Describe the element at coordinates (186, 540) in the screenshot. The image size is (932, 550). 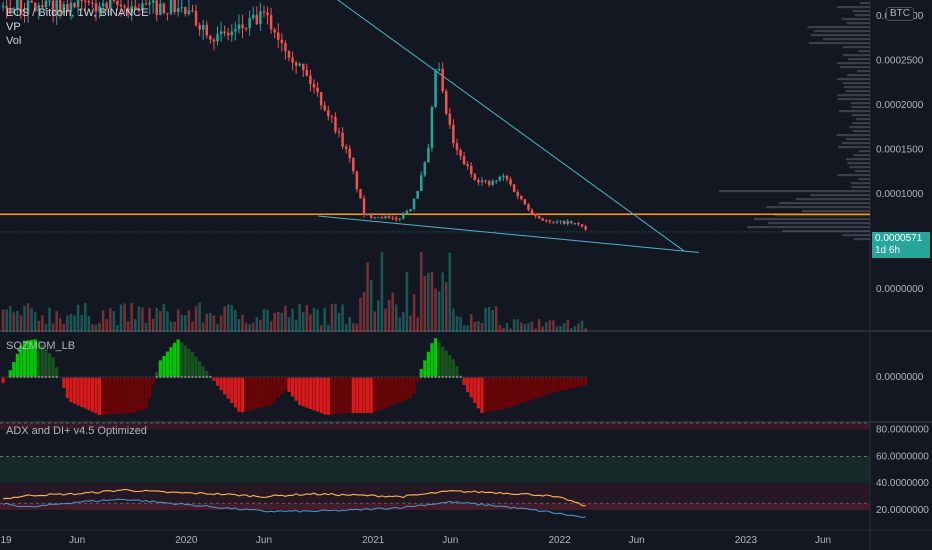
I see `time-tick-label: 2020` at that location.